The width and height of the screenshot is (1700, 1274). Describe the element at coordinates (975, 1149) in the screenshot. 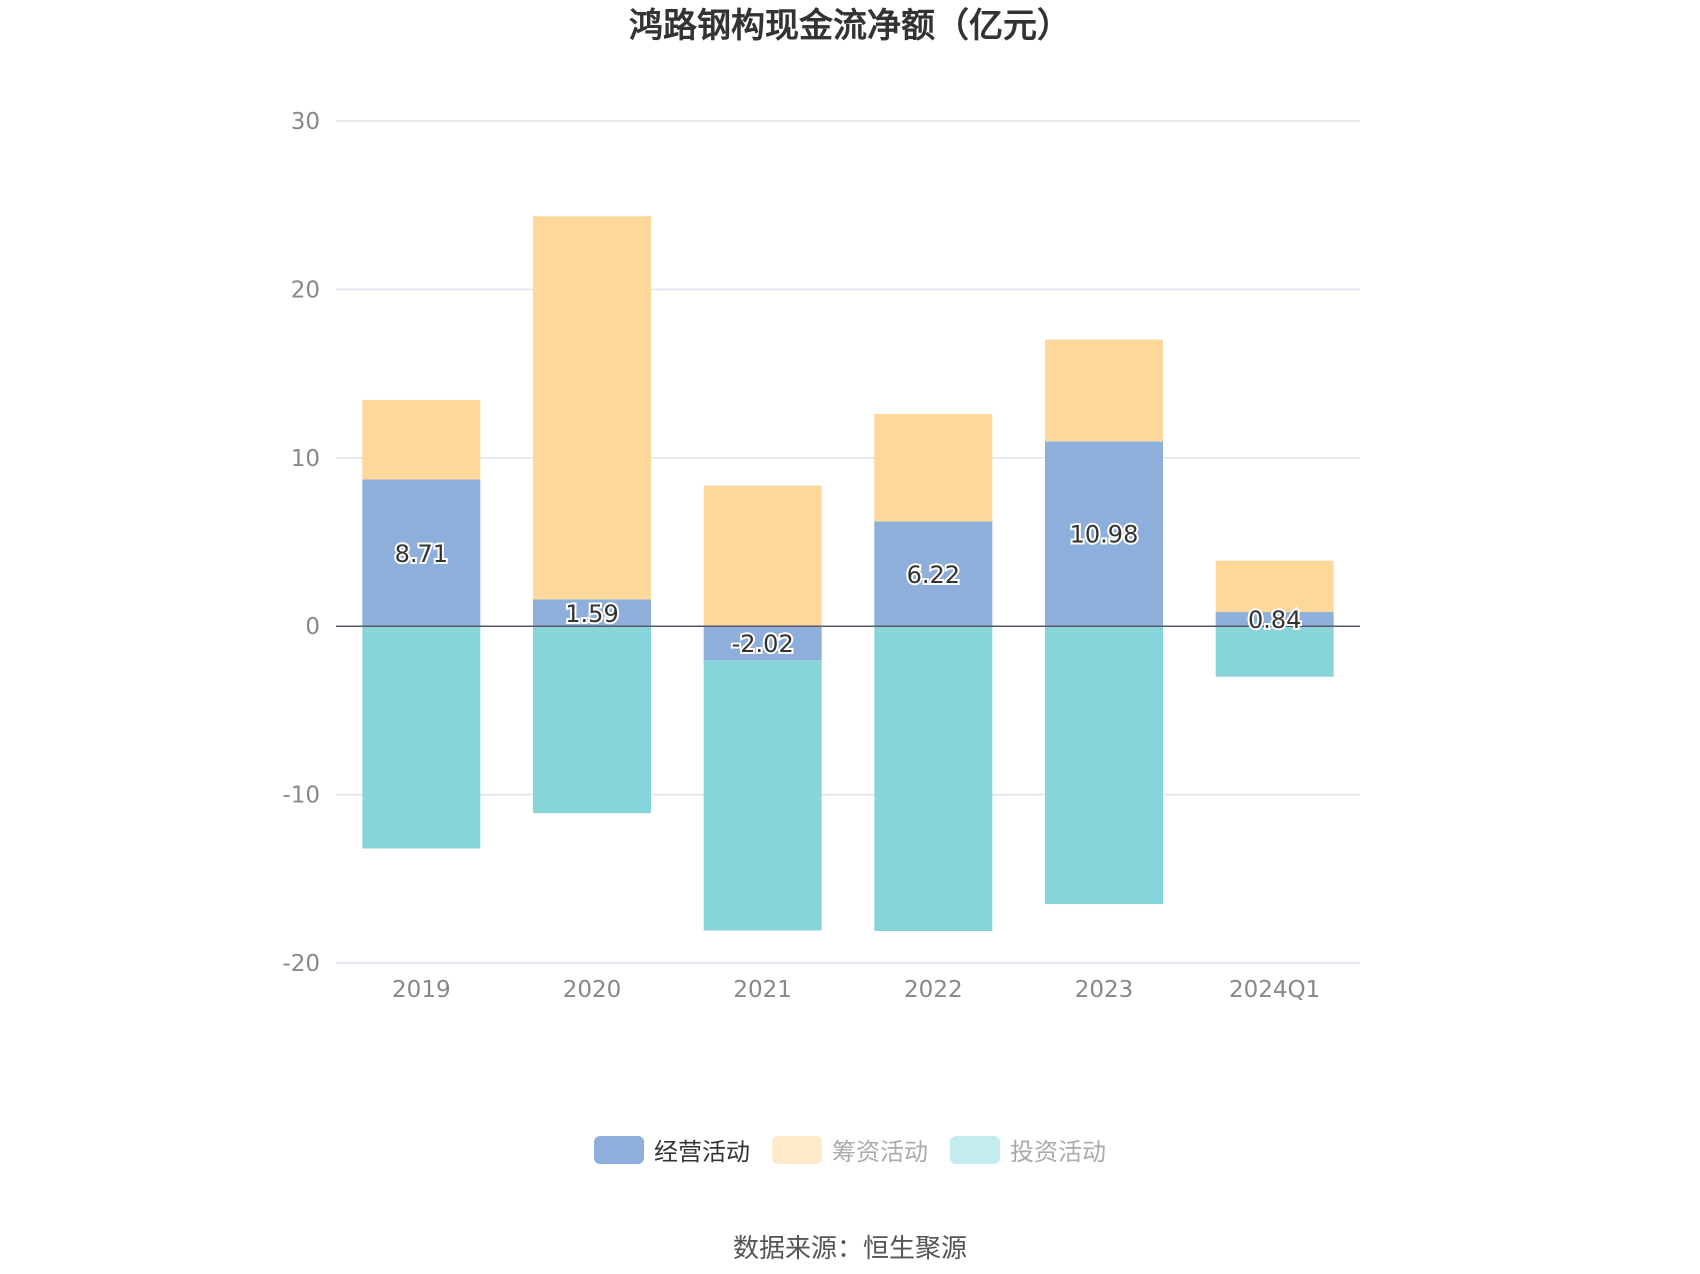

I see `legend-swatch-investing` at that location.